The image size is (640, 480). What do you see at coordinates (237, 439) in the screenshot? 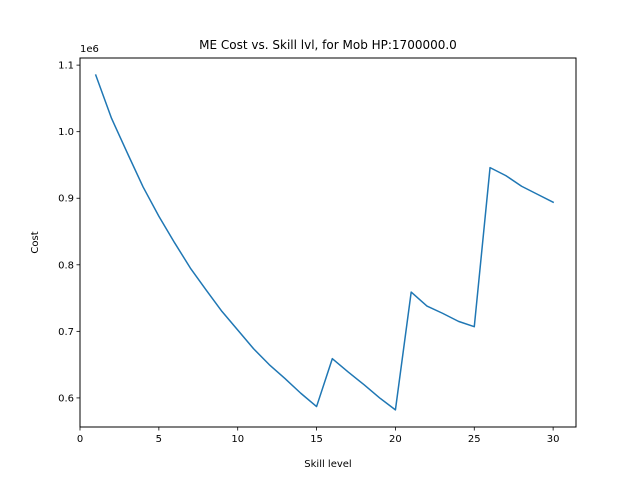
I see `x-tick-label: 10` at bounding box center [237, 439].